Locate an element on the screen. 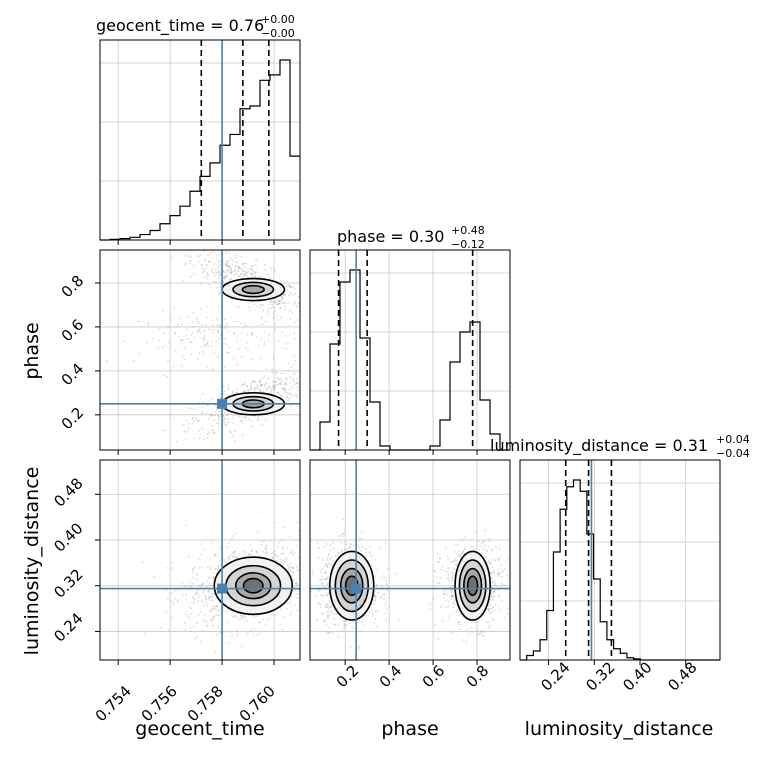 This screenshot has height=760, width=760. y-axis-label-phase: phase is located at coordinates (32, 350).